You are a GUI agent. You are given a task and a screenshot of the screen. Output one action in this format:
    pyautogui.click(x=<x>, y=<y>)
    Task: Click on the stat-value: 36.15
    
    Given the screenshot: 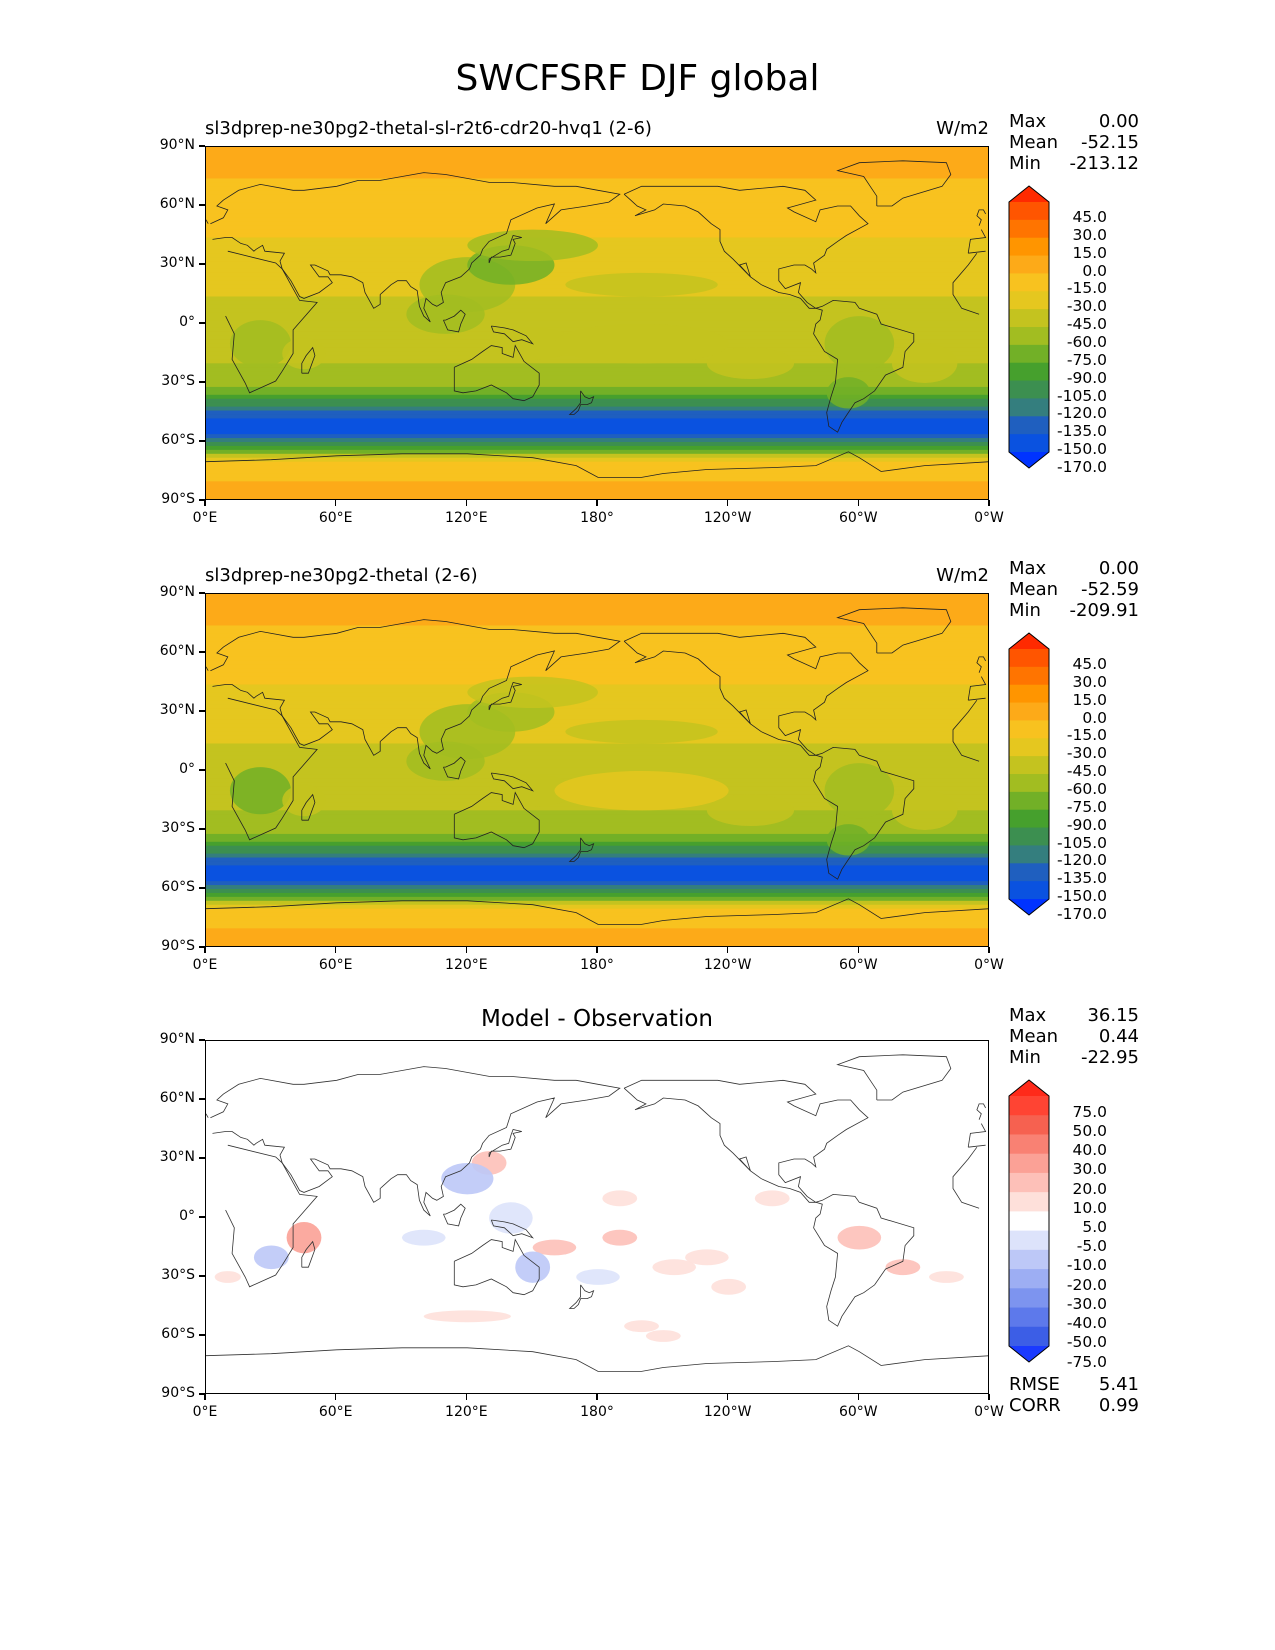 What is the action you would take?
    pyautogui.click(x=1113, y=1015)
    